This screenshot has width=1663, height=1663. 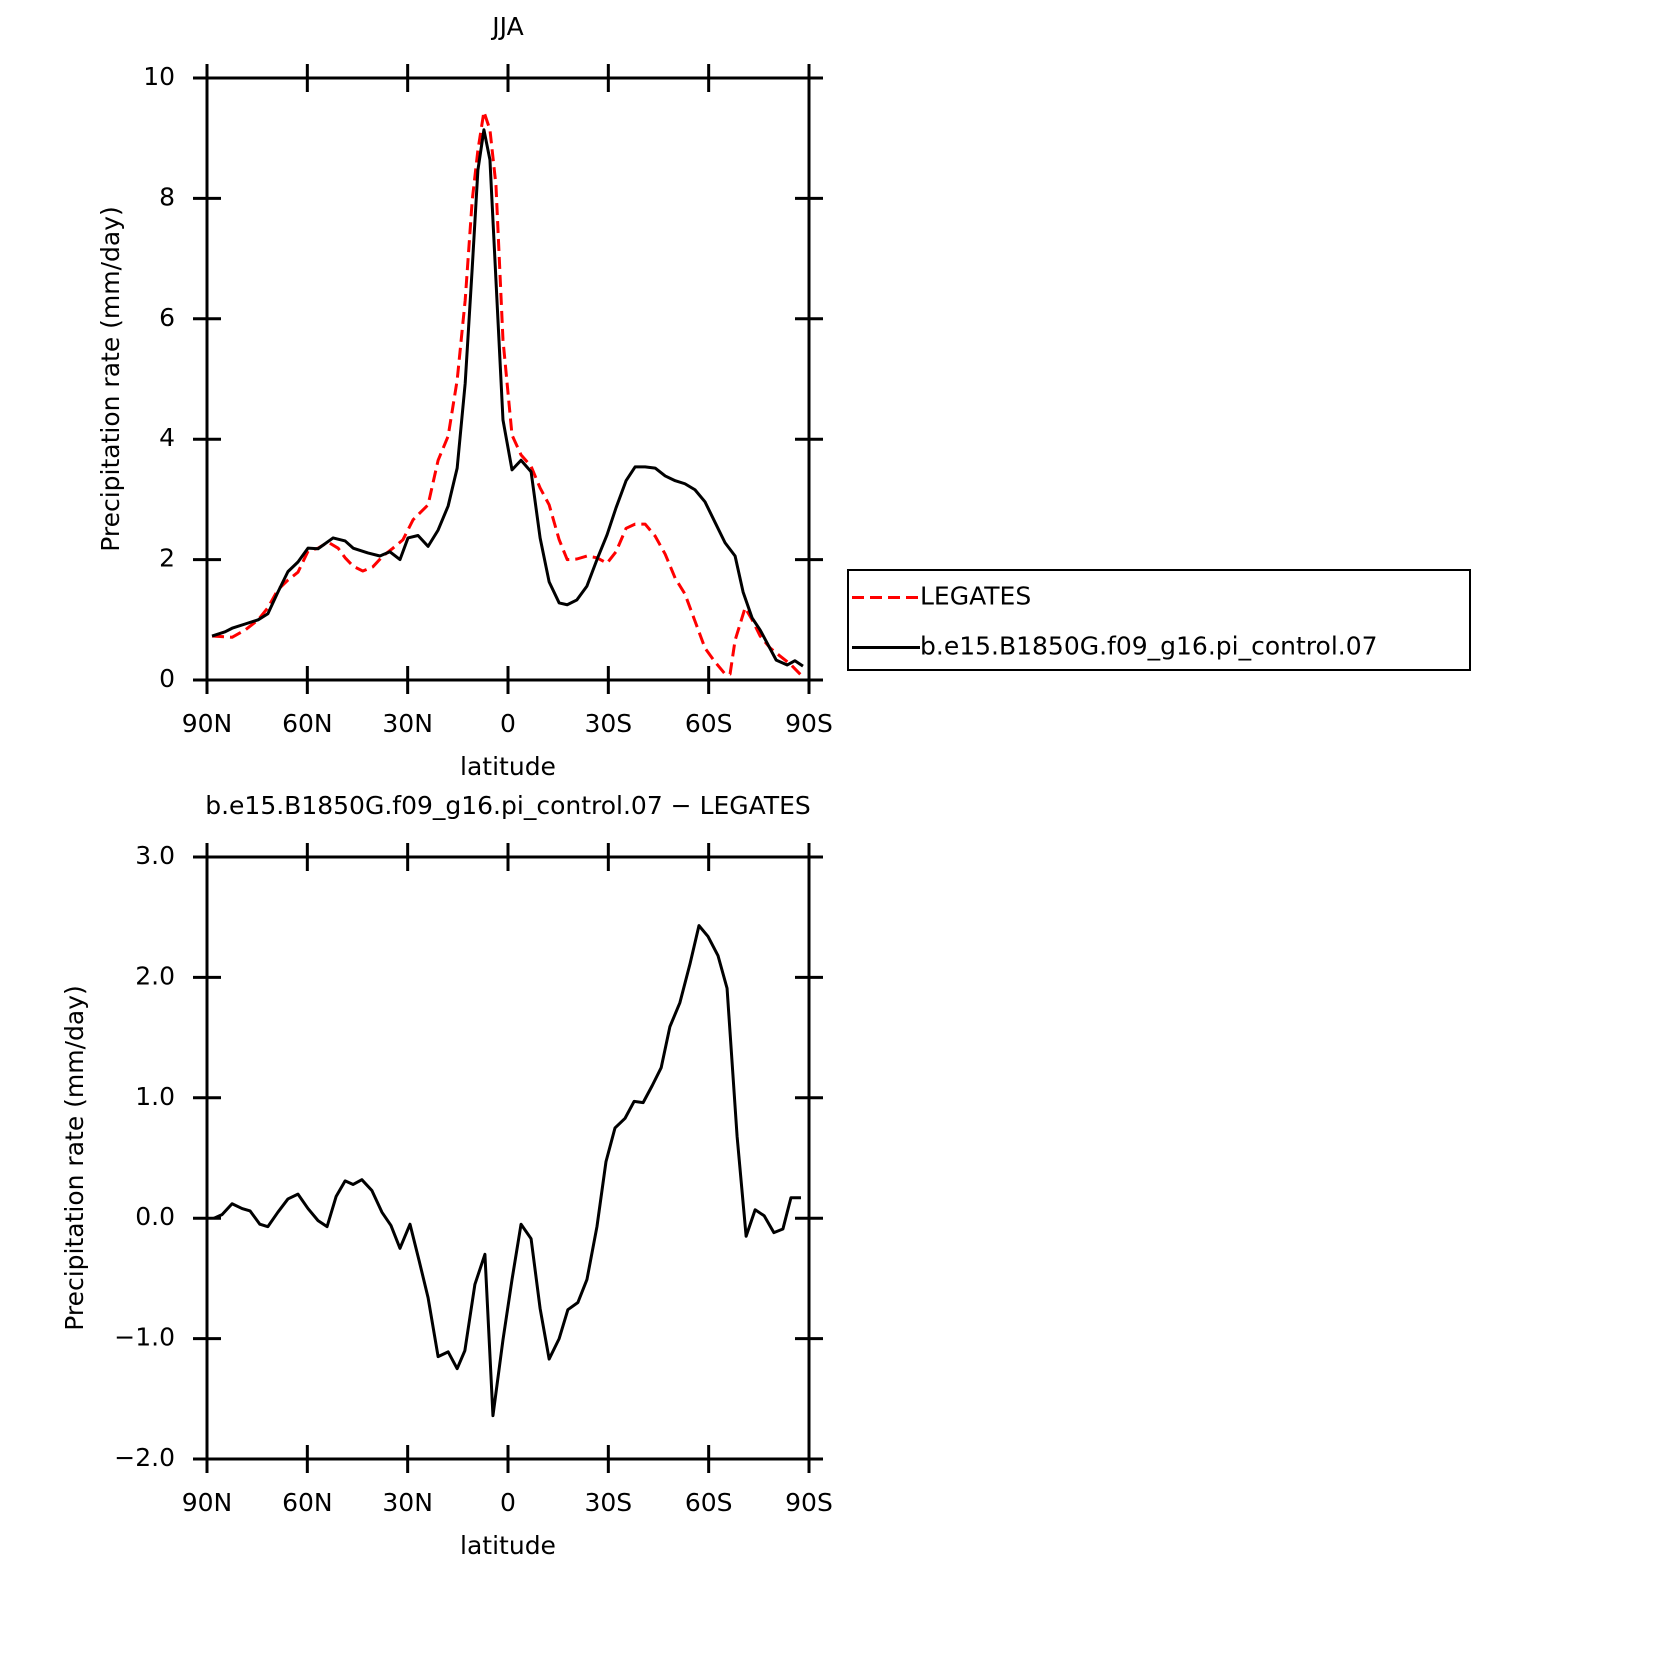 What do you see at coordinates (167, 196) in the screenshot?
I see `y-tick-label: 8` at bounding box center [167, 196].